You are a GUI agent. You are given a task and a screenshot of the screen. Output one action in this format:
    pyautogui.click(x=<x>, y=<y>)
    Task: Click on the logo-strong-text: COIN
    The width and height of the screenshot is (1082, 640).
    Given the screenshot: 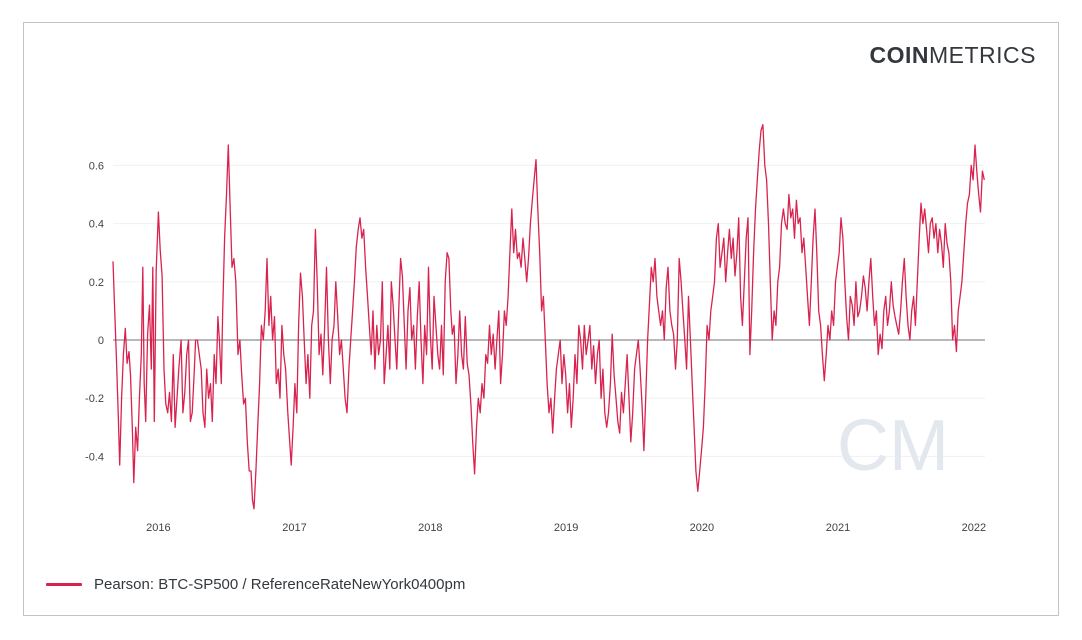 What is the action you would take?
    pyautogui.click(x=899, y=55)
    